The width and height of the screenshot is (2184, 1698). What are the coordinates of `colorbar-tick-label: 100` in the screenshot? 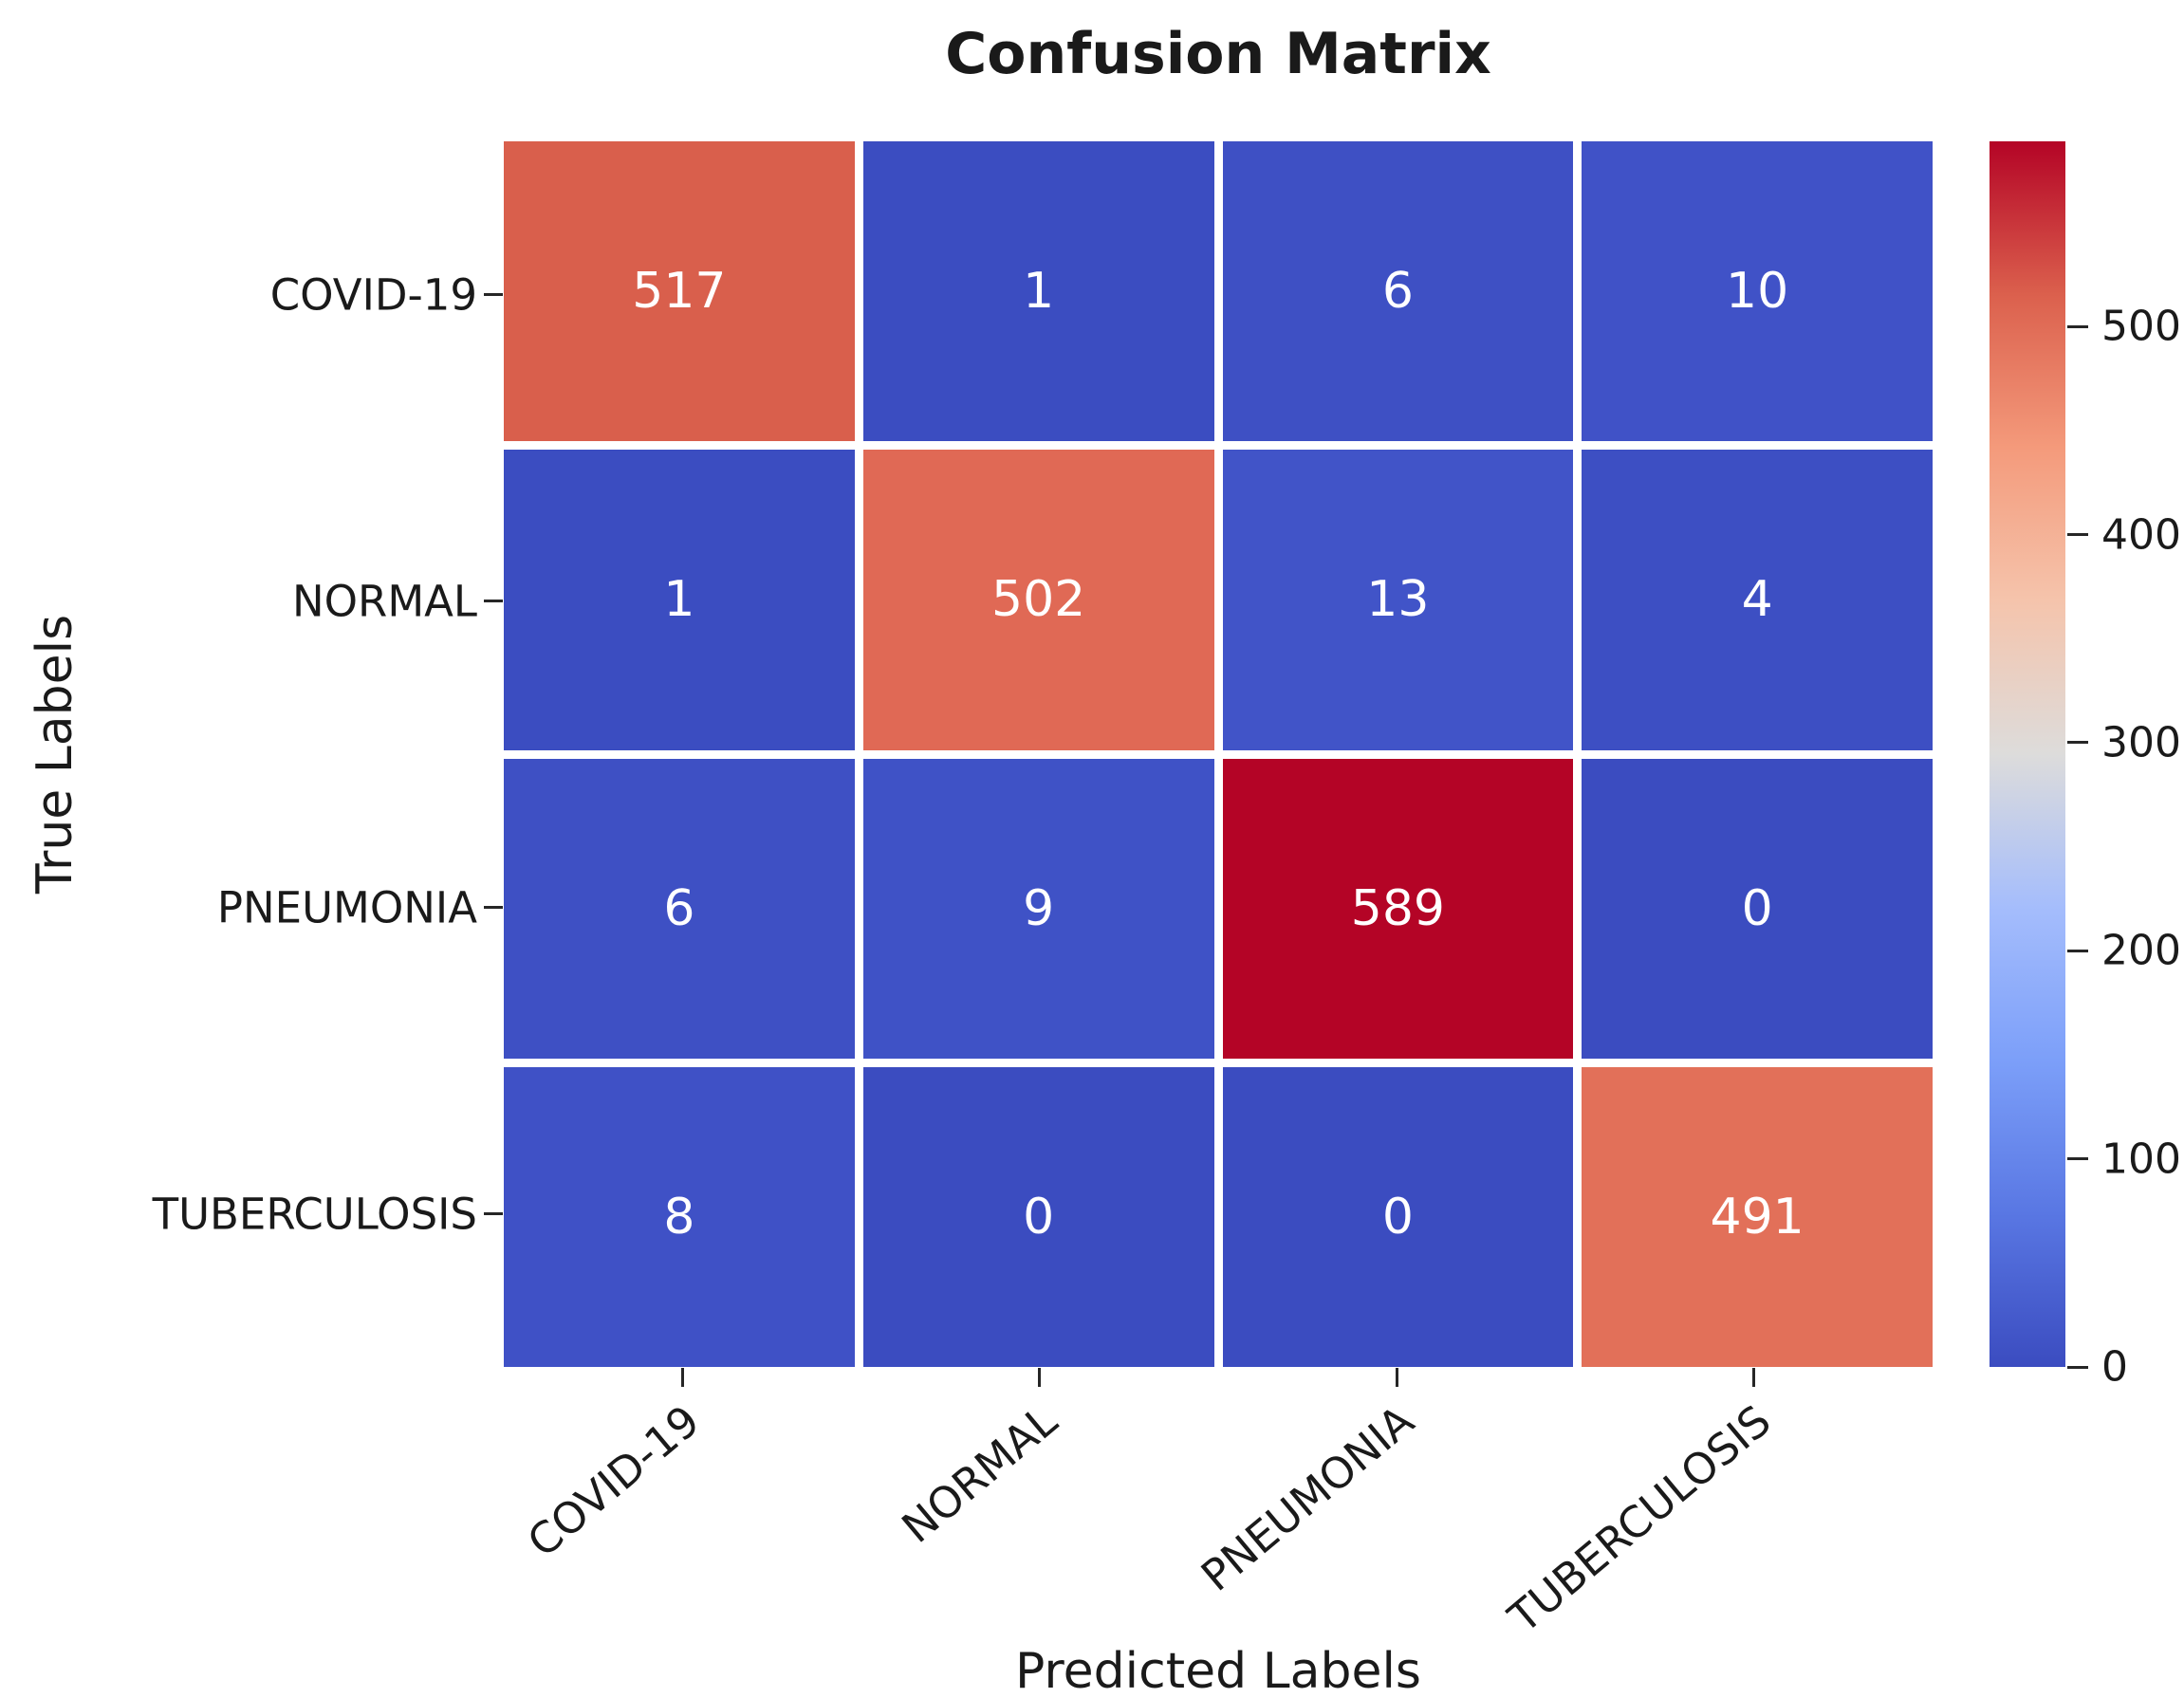 It's located at (2141, 1159).